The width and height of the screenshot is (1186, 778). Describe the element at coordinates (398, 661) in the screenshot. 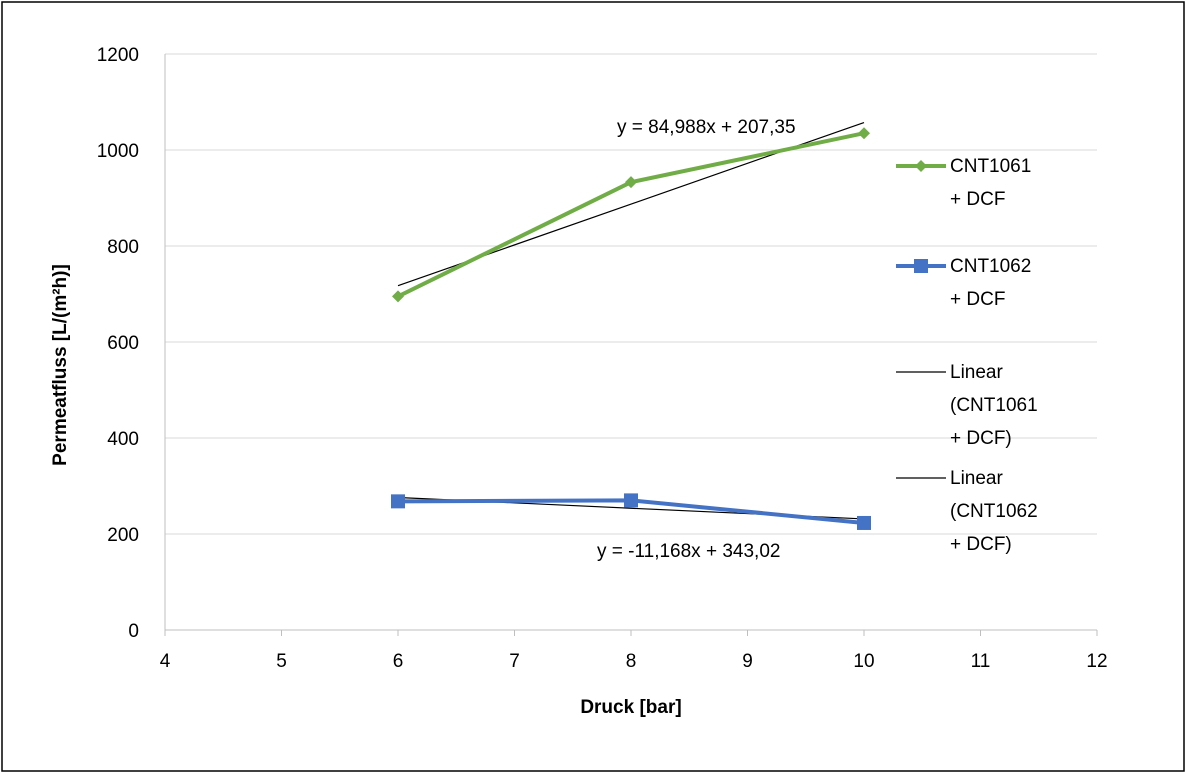

I see `x-tick-label: 6` at that location.